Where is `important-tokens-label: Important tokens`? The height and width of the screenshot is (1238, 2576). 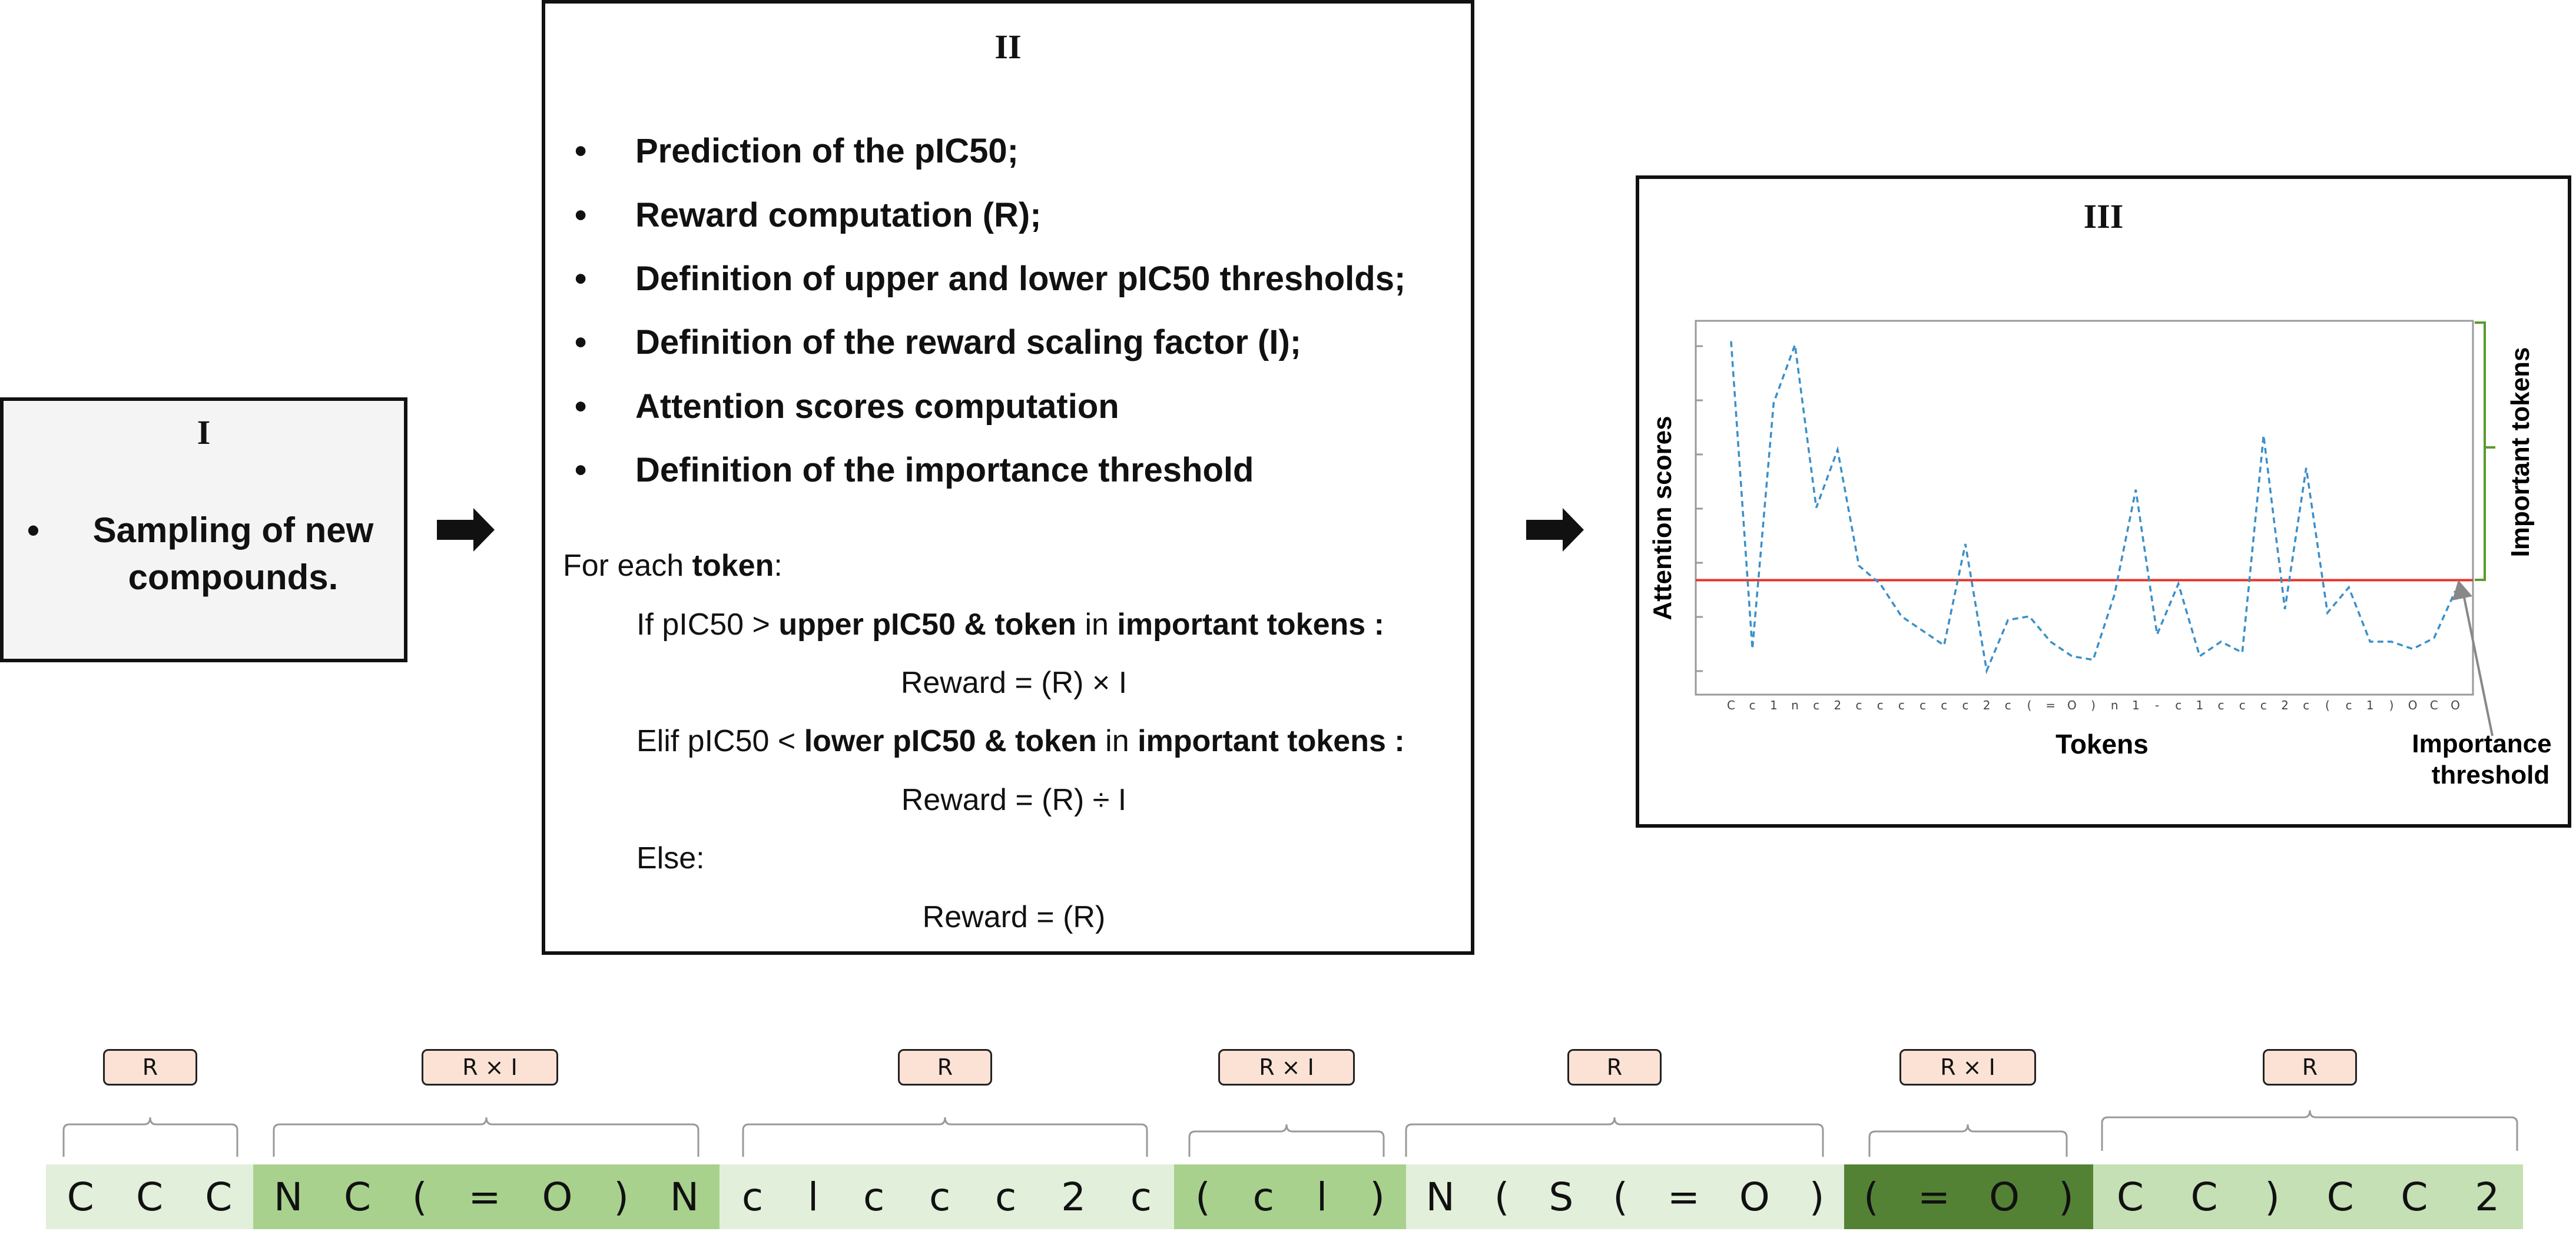 important-tokens-label: Important tokens is located at coordinates (2520, 452).